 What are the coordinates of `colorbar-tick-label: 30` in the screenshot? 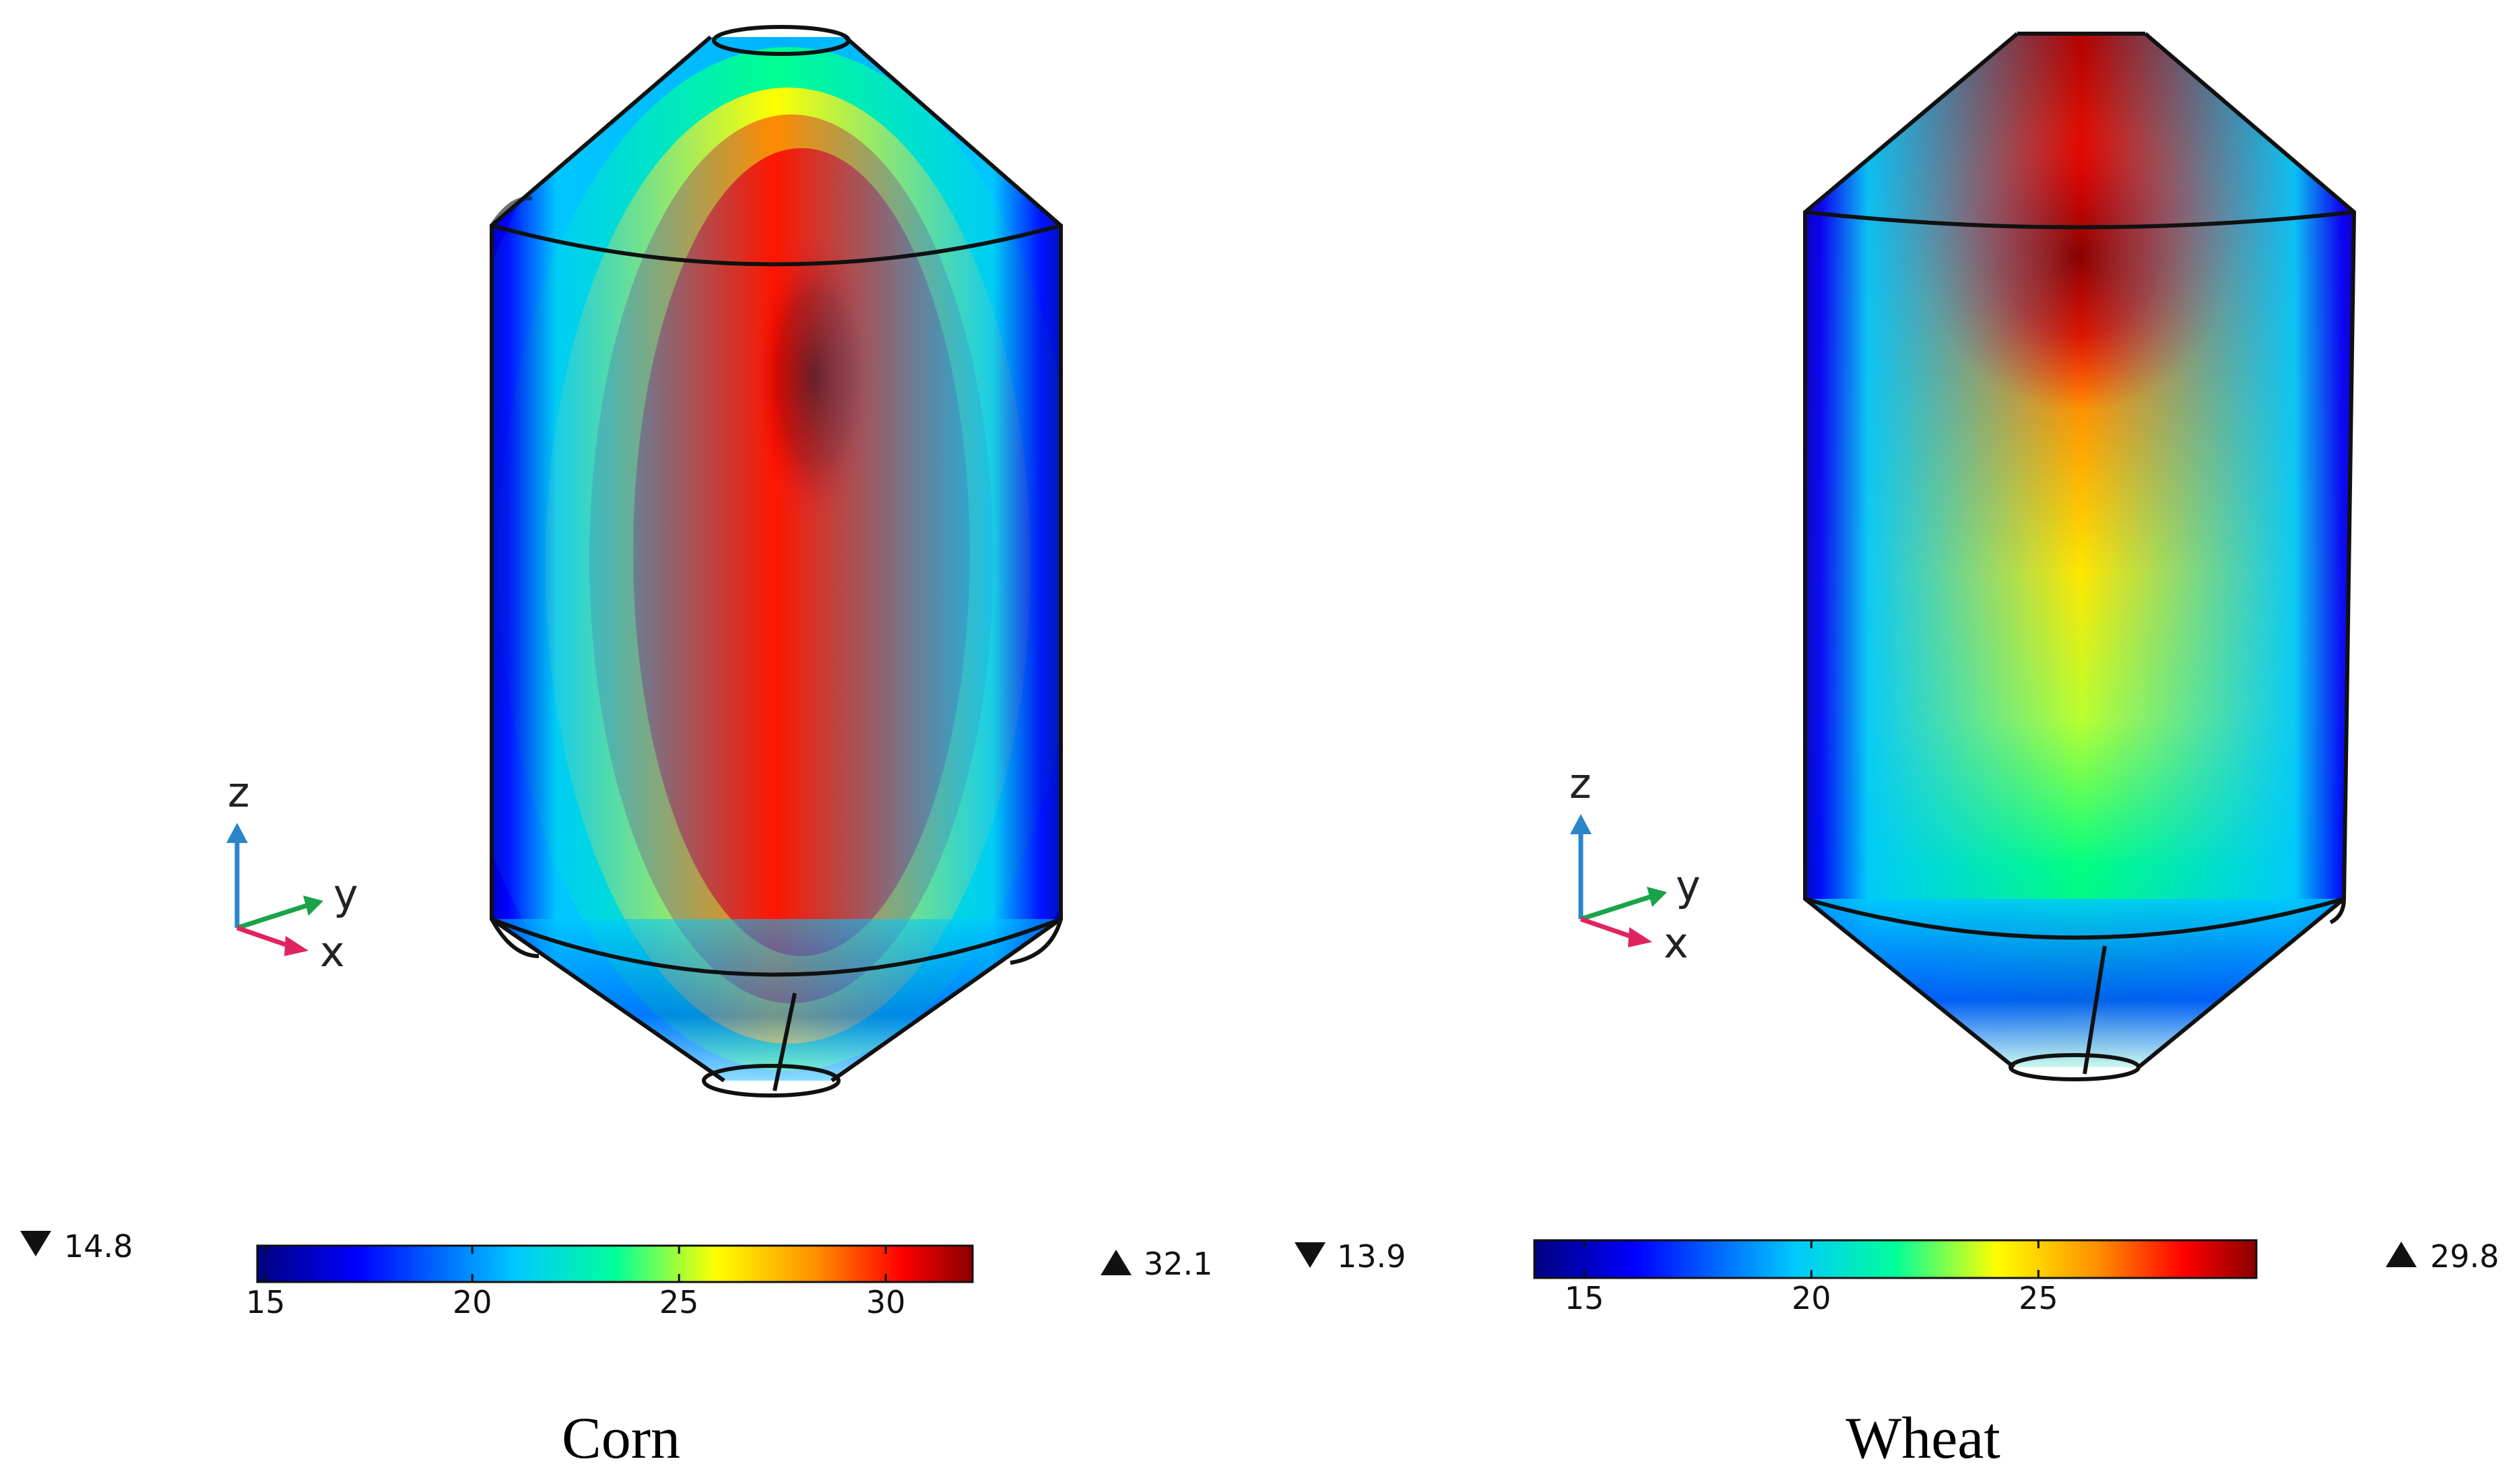 It's located at (886, 1302).